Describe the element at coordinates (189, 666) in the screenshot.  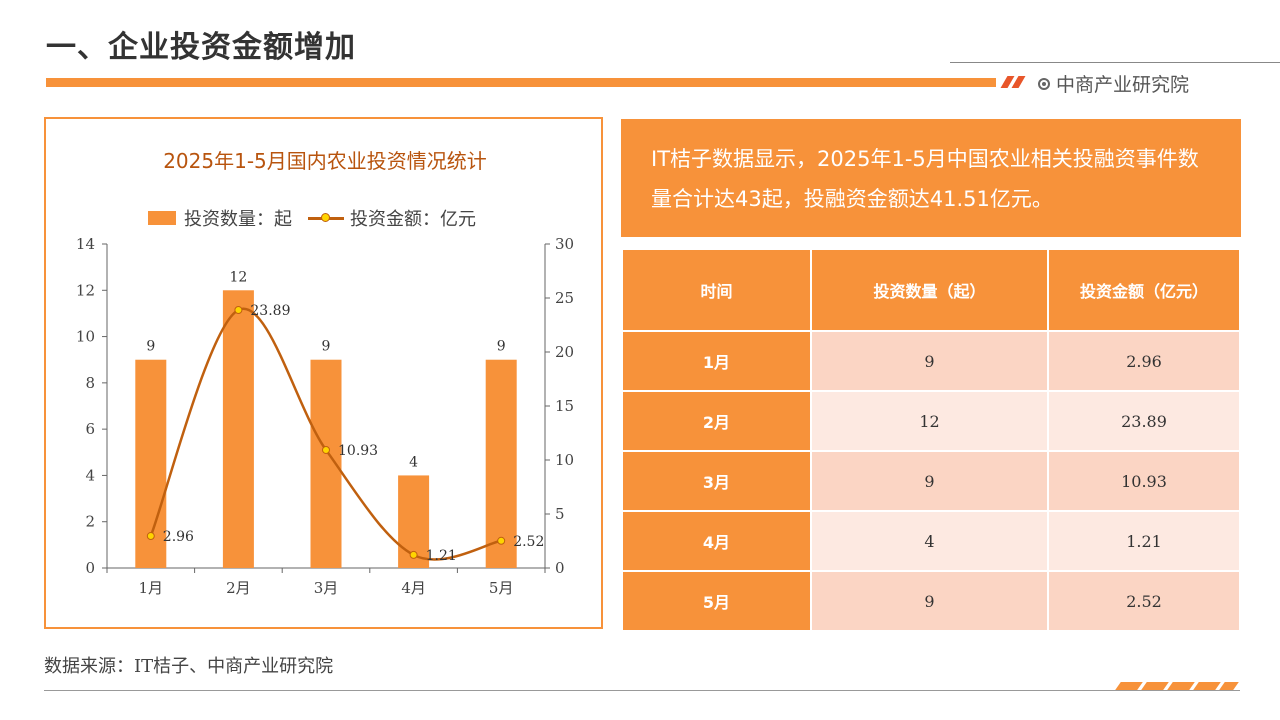
I see `source-note: 数据来源：IT桔子、中商产业研究院` at that location.